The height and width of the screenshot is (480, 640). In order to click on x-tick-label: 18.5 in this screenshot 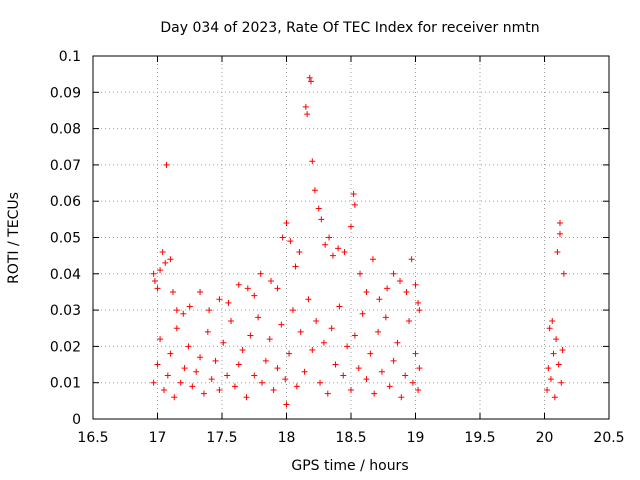, I will do `click(350, 438)`.